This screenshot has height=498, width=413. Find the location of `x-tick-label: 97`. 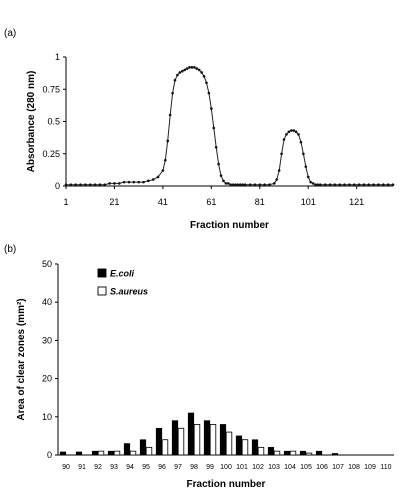

x-tick-label: 97 is located at coordinates (178, 467).